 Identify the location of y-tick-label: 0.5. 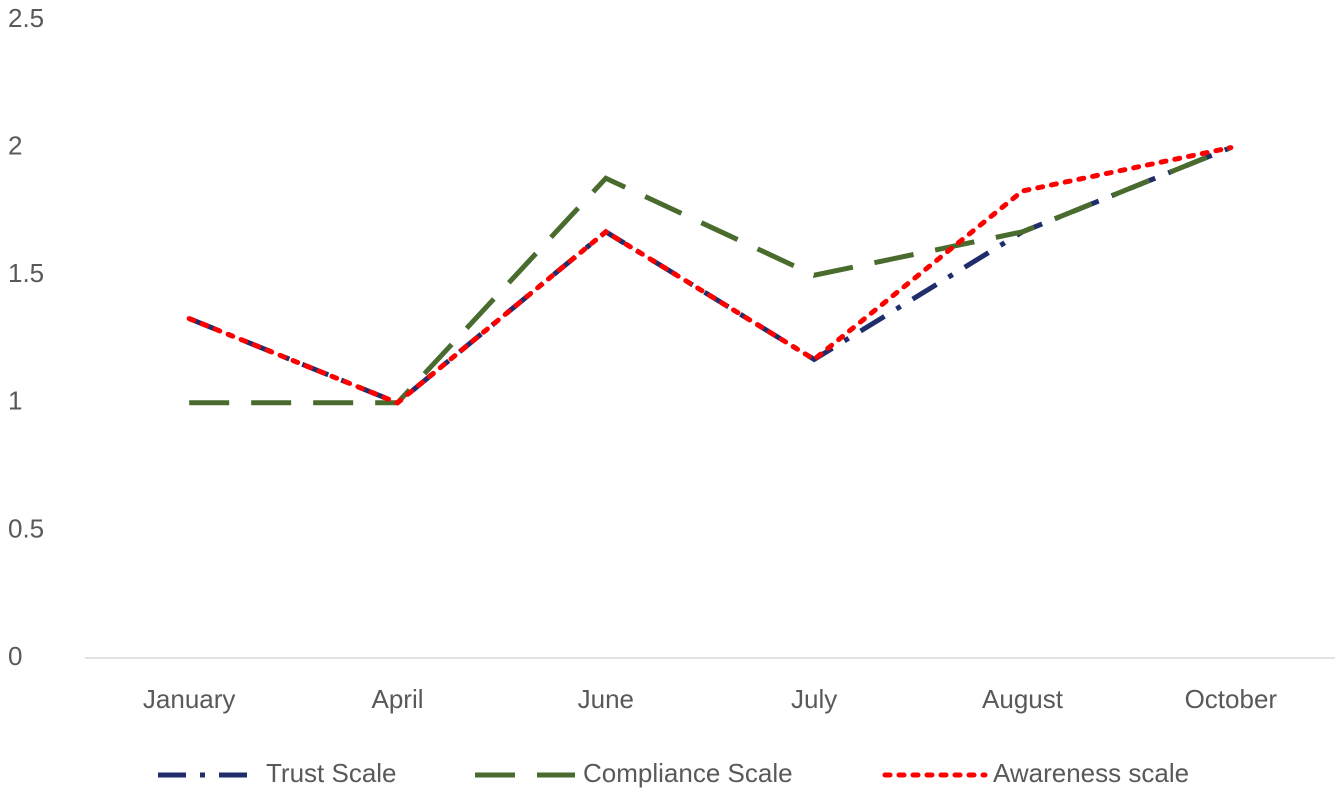
(26, 528).